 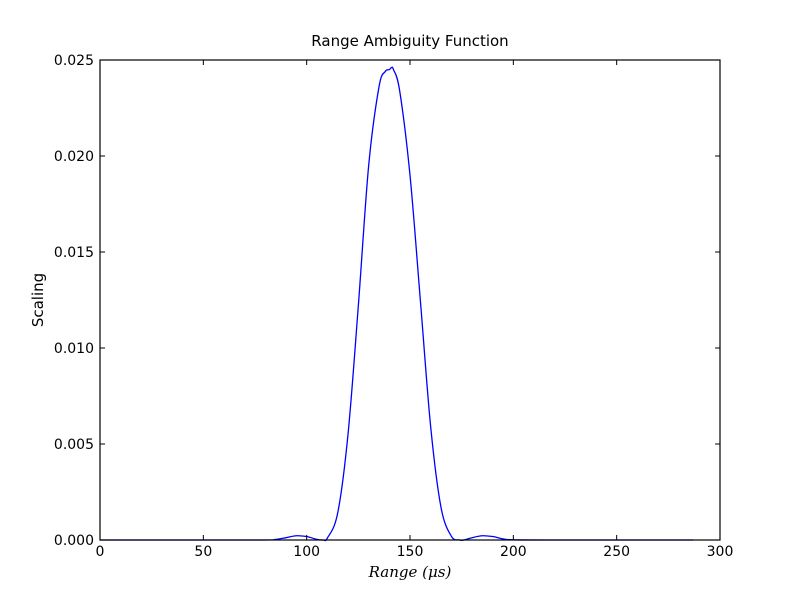 What do you see at coordinates (74, 541) in the screenshot?
I see `y-tick-label: 0.000` at bounding box center [74, 541].